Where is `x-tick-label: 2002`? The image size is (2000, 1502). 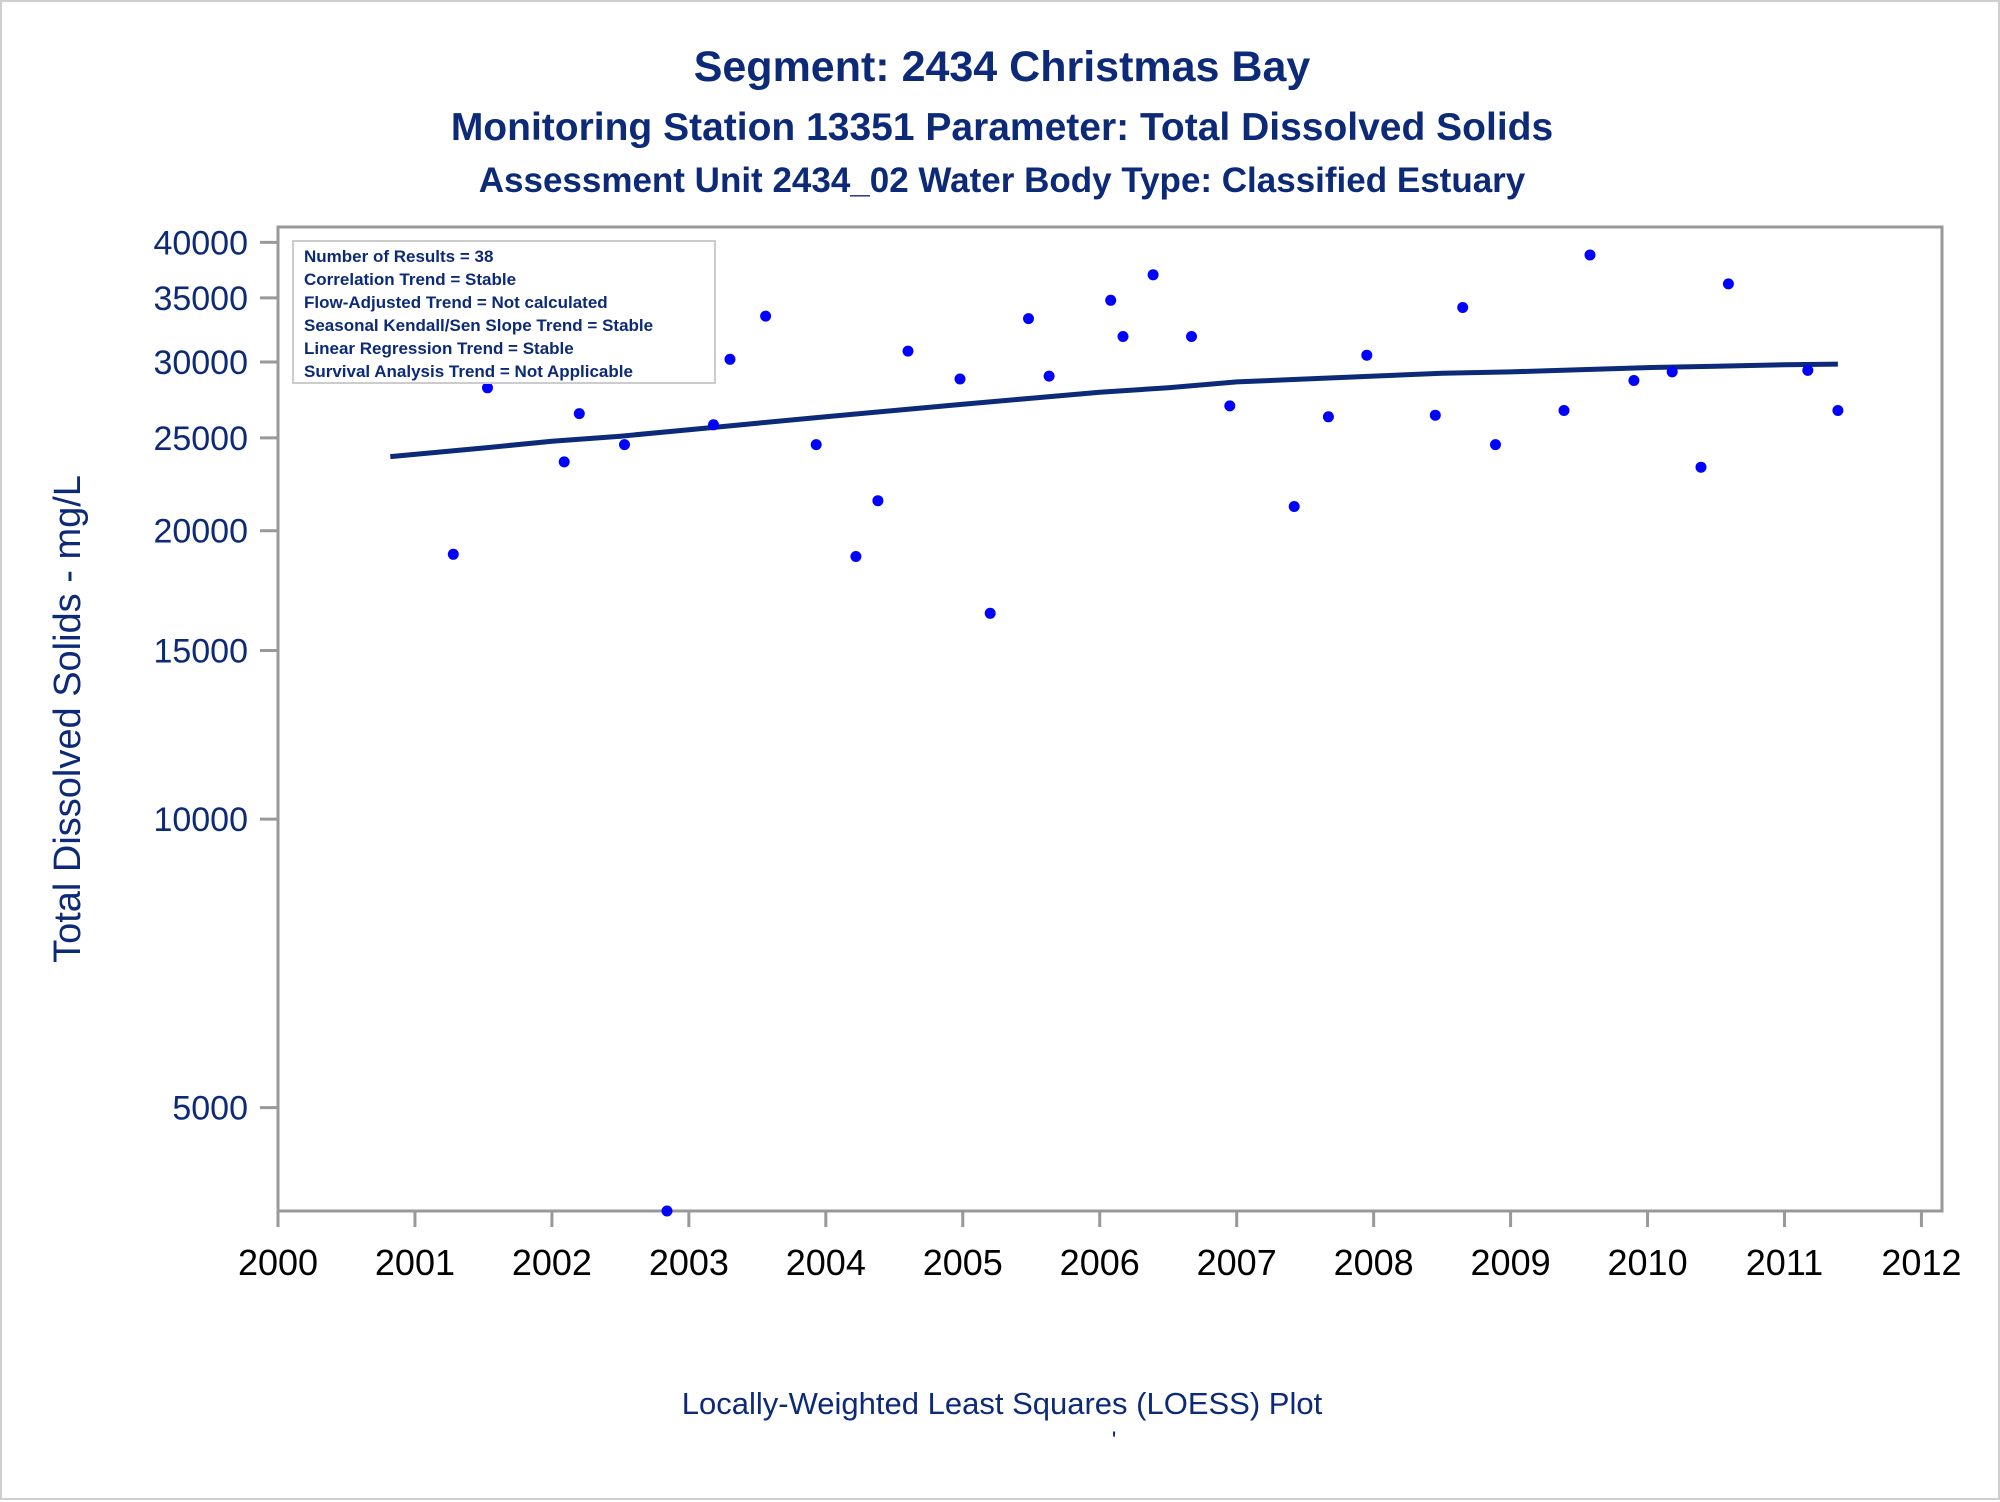 x-tick-label: 2002 is located at coordinates (552, 1262).